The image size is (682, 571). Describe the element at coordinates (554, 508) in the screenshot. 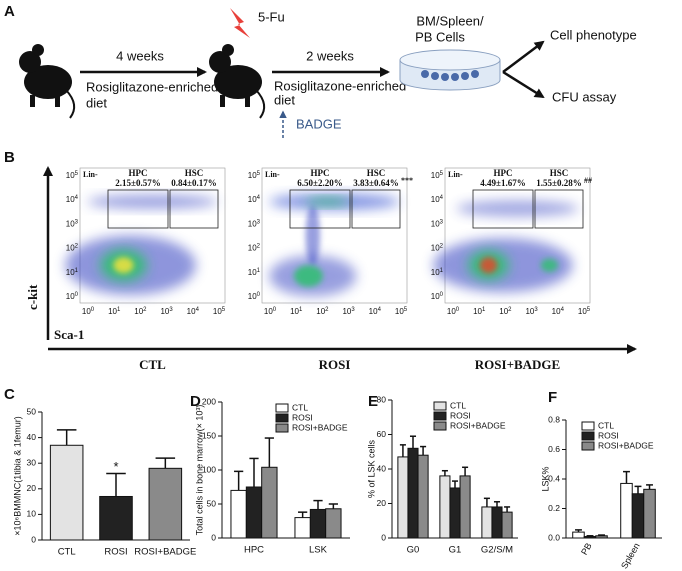

I see `y-tick-label: 0.2` at that location.